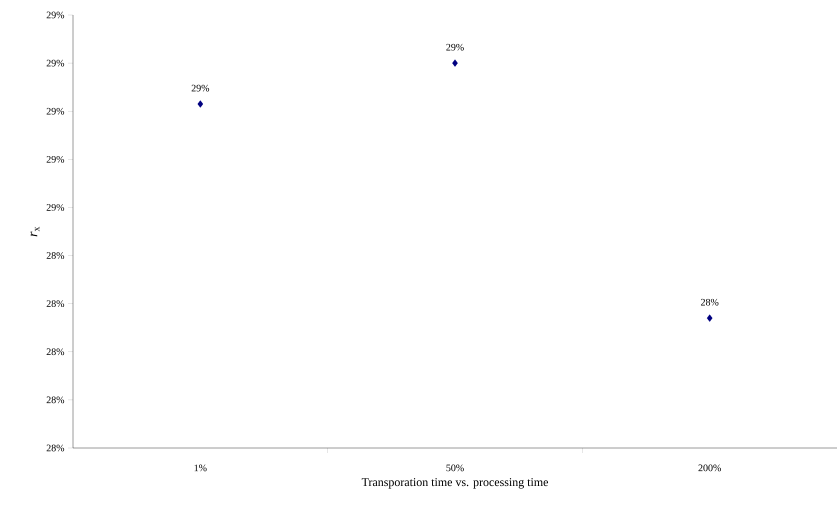 The height and width of the screenshot is (509, 837). Describe the element at coordinates (455, 483) in the screenshot. I see `x-axis-title: Transporation time vs. processing time` at that location.